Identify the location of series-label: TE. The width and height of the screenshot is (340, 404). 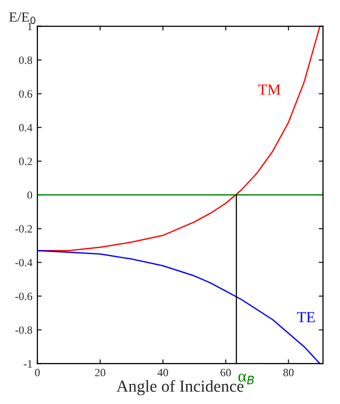
(306, 317).